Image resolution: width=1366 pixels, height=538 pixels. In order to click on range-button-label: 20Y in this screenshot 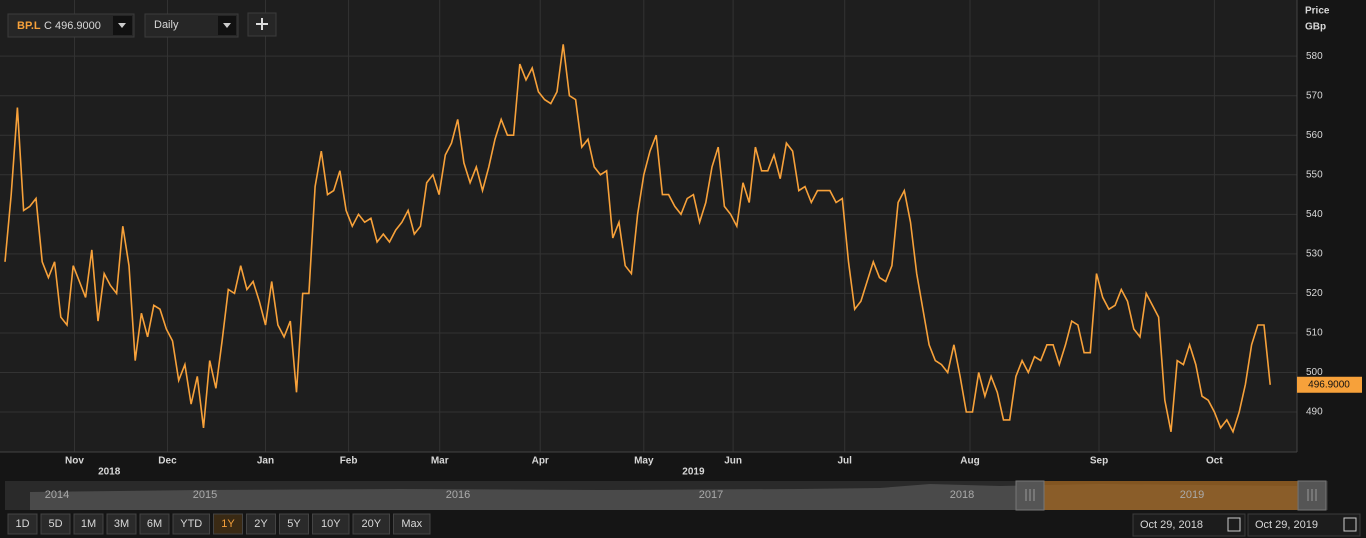, I will do `click(371, 524)`.